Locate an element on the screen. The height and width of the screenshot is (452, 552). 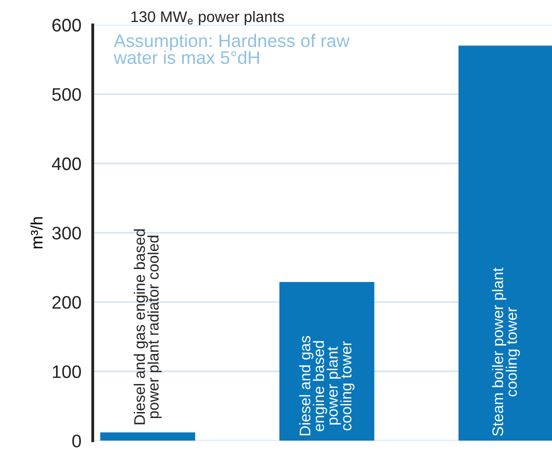
y-tick-label: 300 is located at coordinates (66, 233).